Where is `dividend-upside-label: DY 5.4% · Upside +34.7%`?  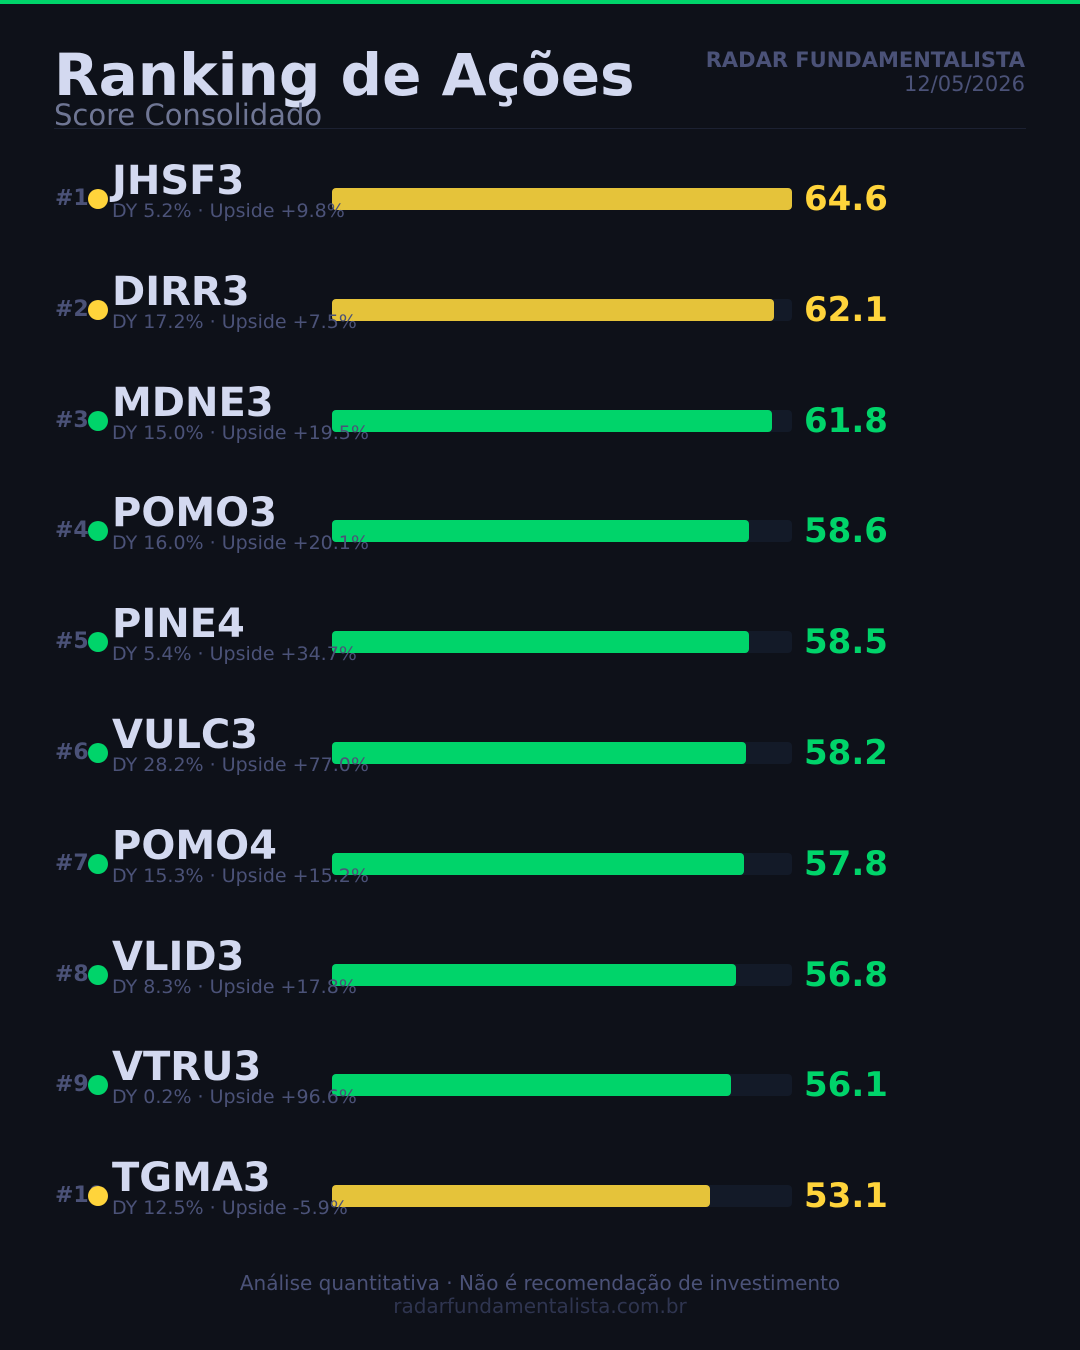
dividend-upside-label: DY 5.4% · Upside +34.7% is located at coordinates (234, 654).